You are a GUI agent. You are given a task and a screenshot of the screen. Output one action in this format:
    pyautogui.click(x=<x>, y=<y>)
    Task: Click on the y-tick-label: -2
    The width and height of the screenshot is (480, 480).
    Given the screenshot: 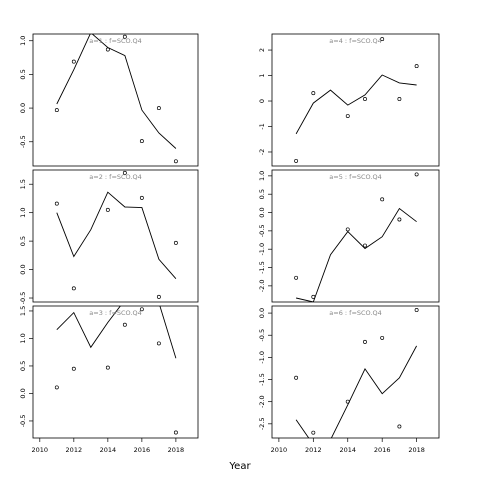 What is the action you would take?
    pyautogui.click(x=262, y=152)
    